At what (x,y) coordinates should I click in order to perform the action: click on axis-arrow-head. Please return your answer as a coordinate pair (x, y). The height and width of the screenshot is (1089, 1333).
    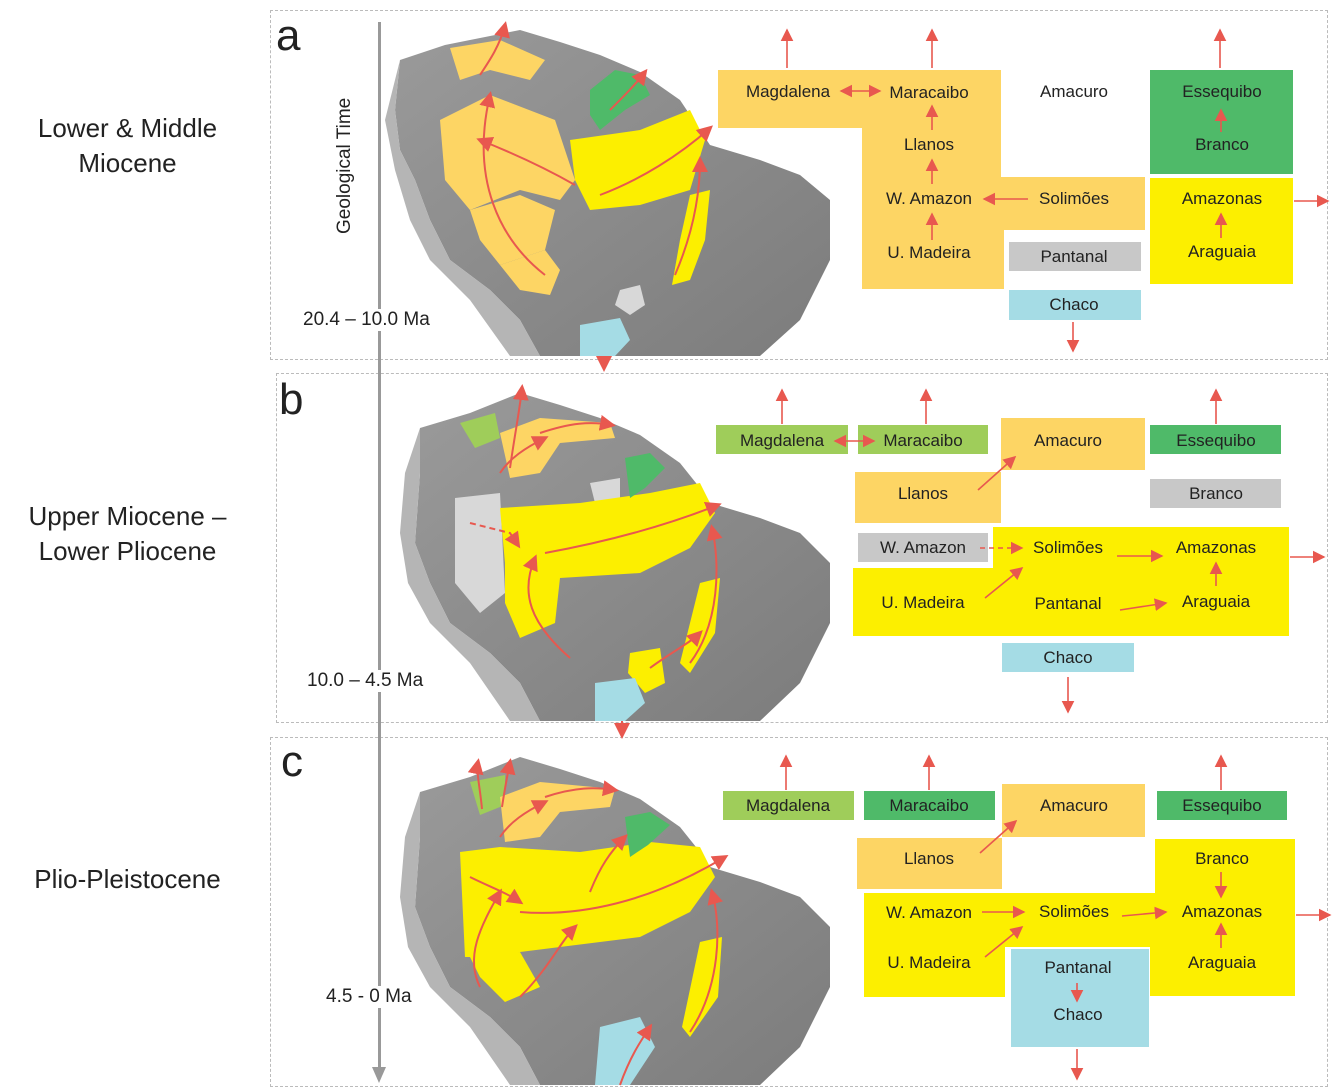
    Looking at the image, I should click on (379, 1075).